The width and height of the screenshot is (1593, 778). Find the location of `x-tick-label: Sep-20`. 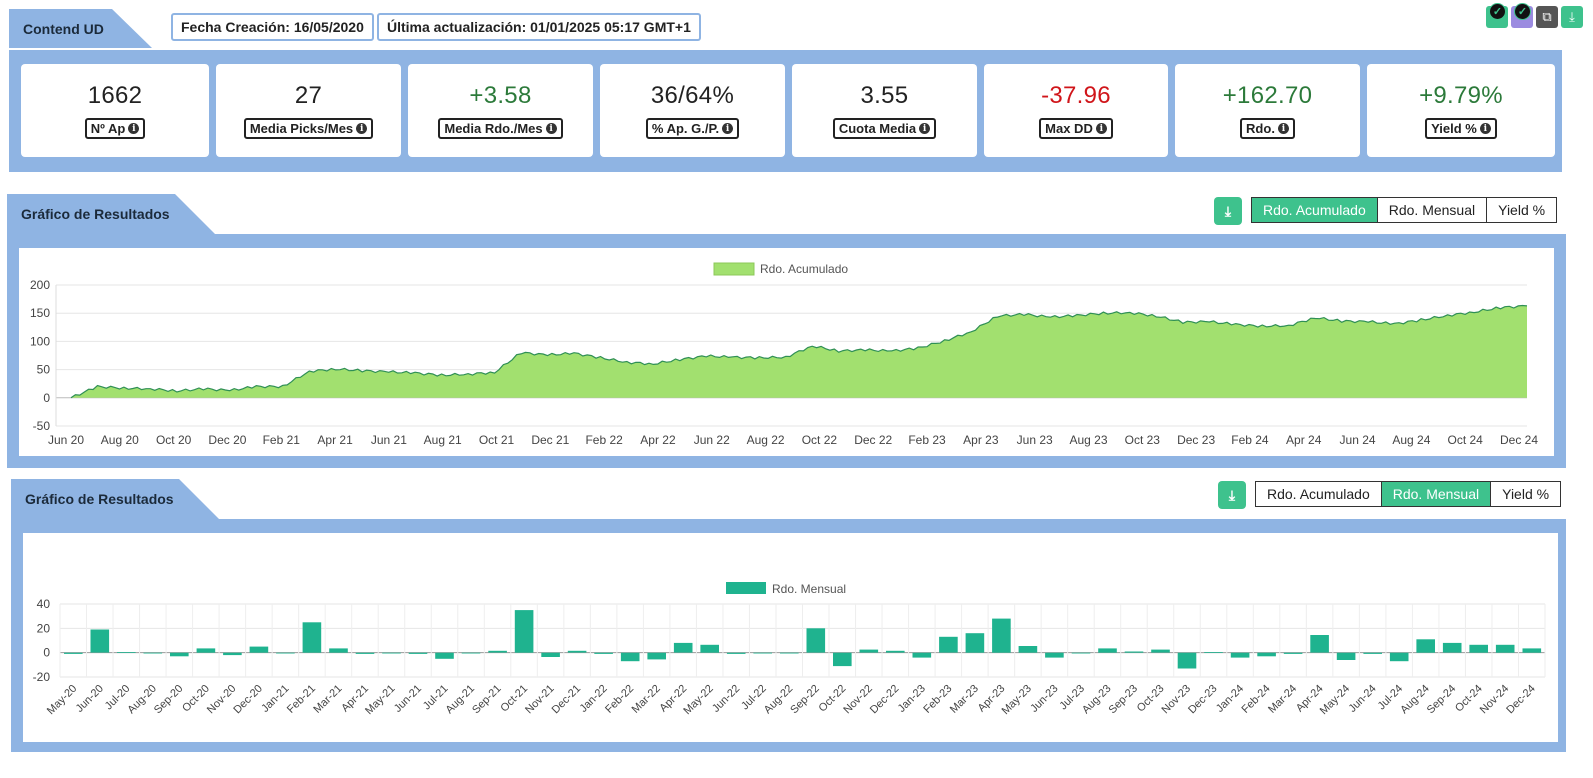

x-tick-label: Sep-20 is located at coordinates (169, 700).